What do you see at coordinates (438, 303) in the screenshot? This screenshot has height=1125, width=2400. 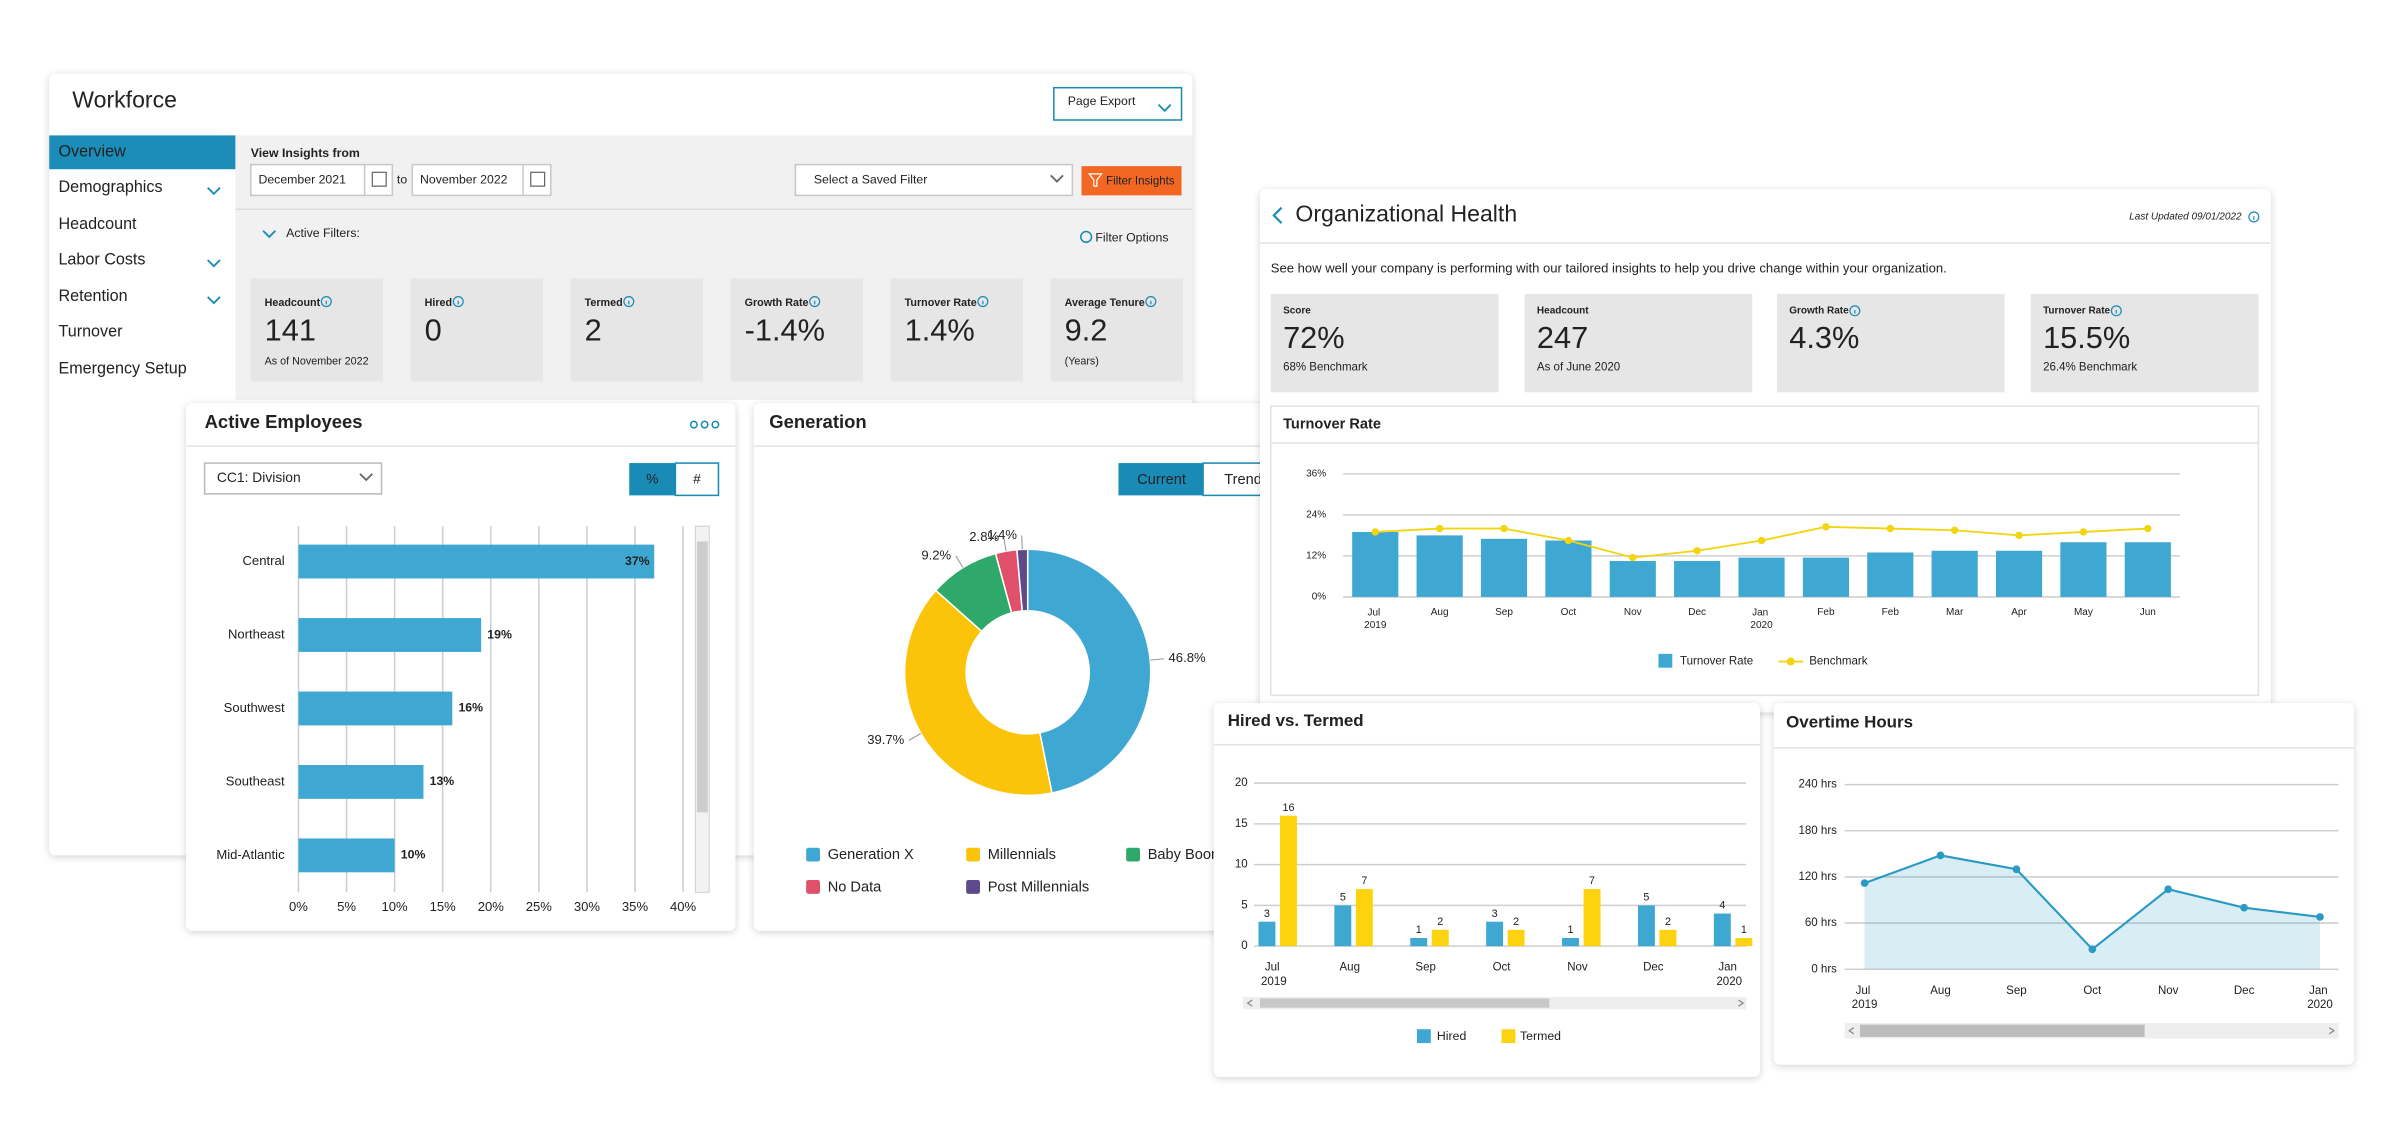 I see `kpi-label: Hired` at bounding box center [438, 303].